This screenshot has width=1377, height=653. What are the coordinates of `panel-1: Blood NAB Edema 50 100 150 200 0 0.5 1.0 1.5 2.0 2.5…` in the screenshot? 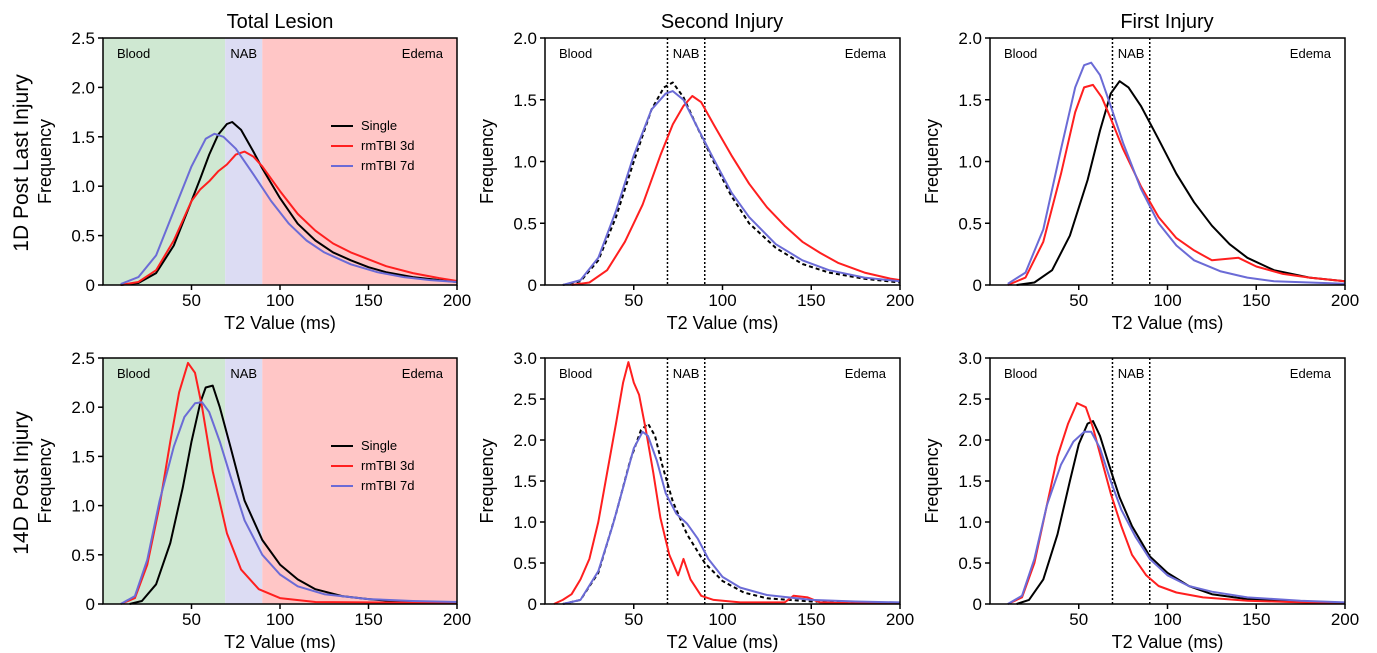 It's located at (253, 181).